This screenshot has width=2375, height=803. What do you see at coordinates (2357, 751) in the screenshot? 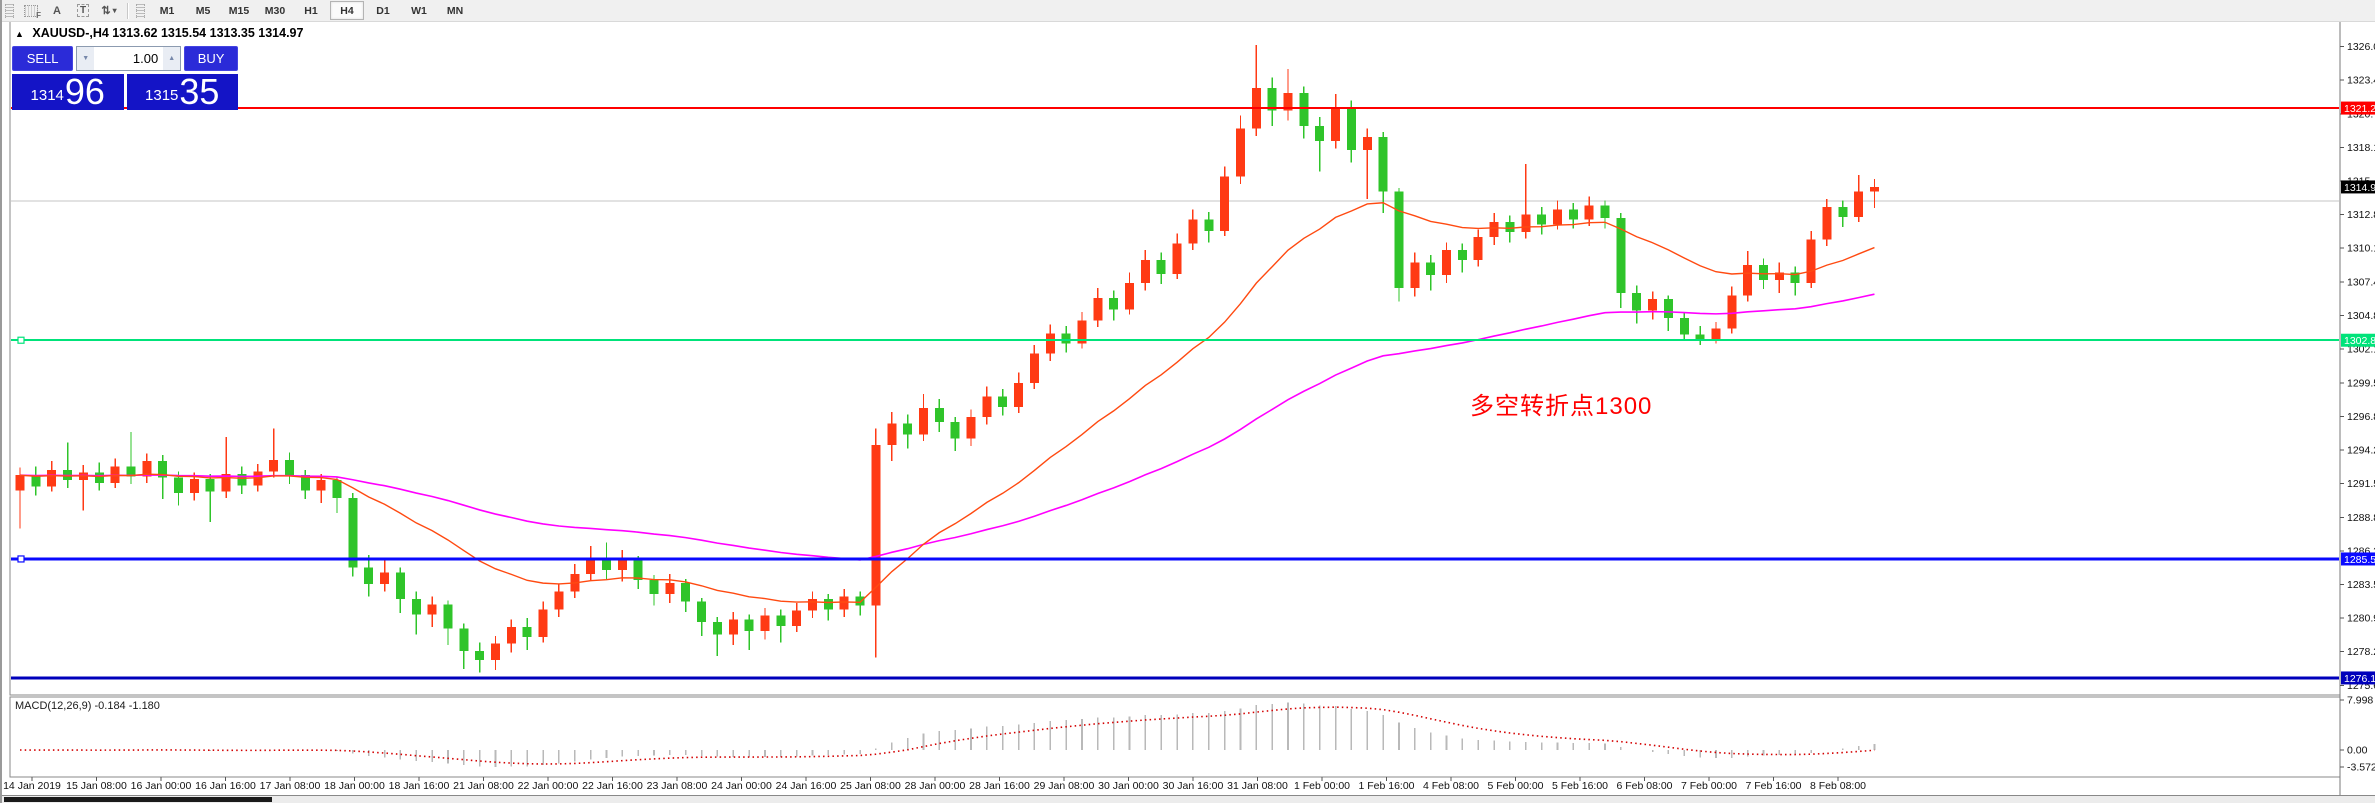
I see `macd-tick-label: 0.00` at bounding box center [2357, 751].